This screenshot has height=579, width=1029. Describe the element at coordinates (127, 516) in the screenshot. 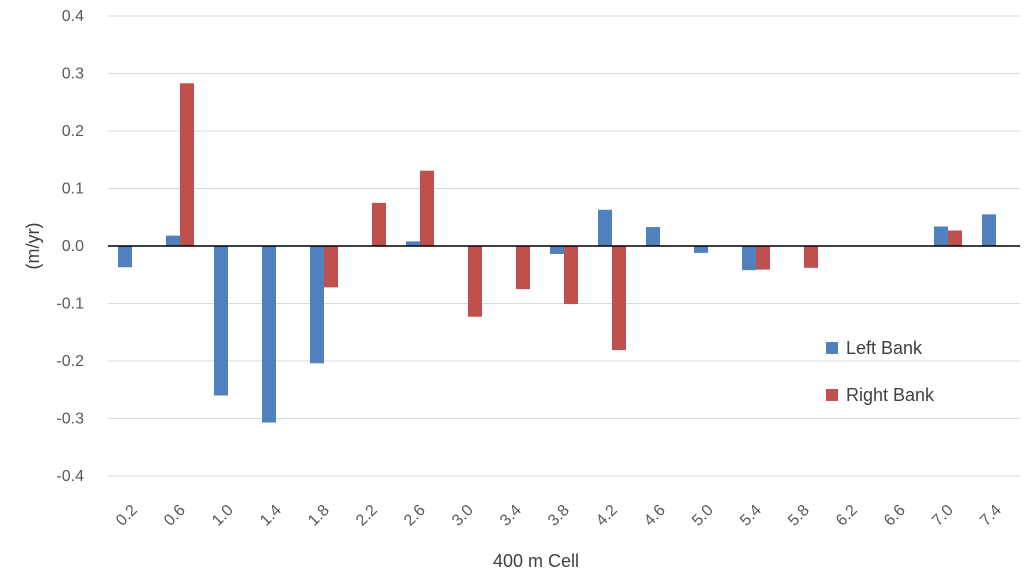

I see `x-tick-label: 0.2` at that location.